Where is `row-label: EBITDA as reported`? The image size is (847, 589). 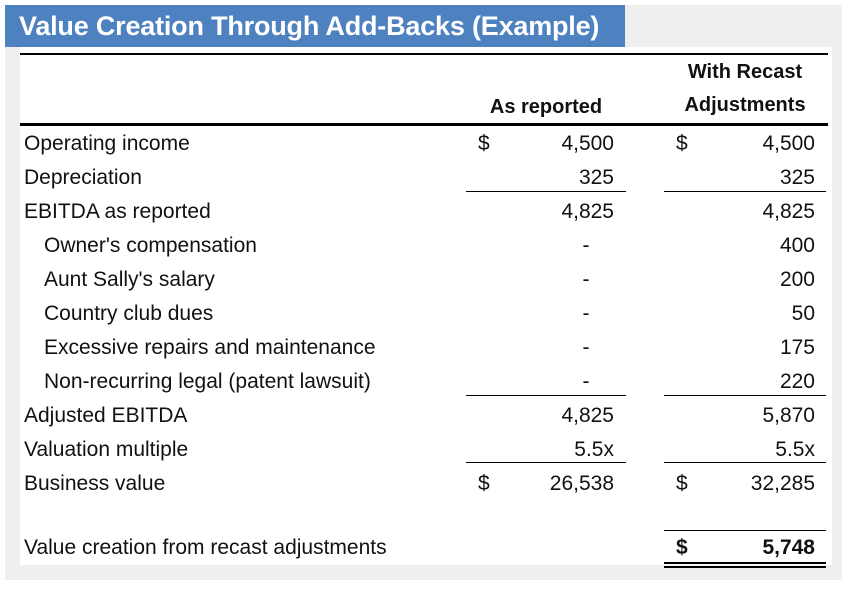
row-label: EBITDA as reported is located at coordinates (117, 211).